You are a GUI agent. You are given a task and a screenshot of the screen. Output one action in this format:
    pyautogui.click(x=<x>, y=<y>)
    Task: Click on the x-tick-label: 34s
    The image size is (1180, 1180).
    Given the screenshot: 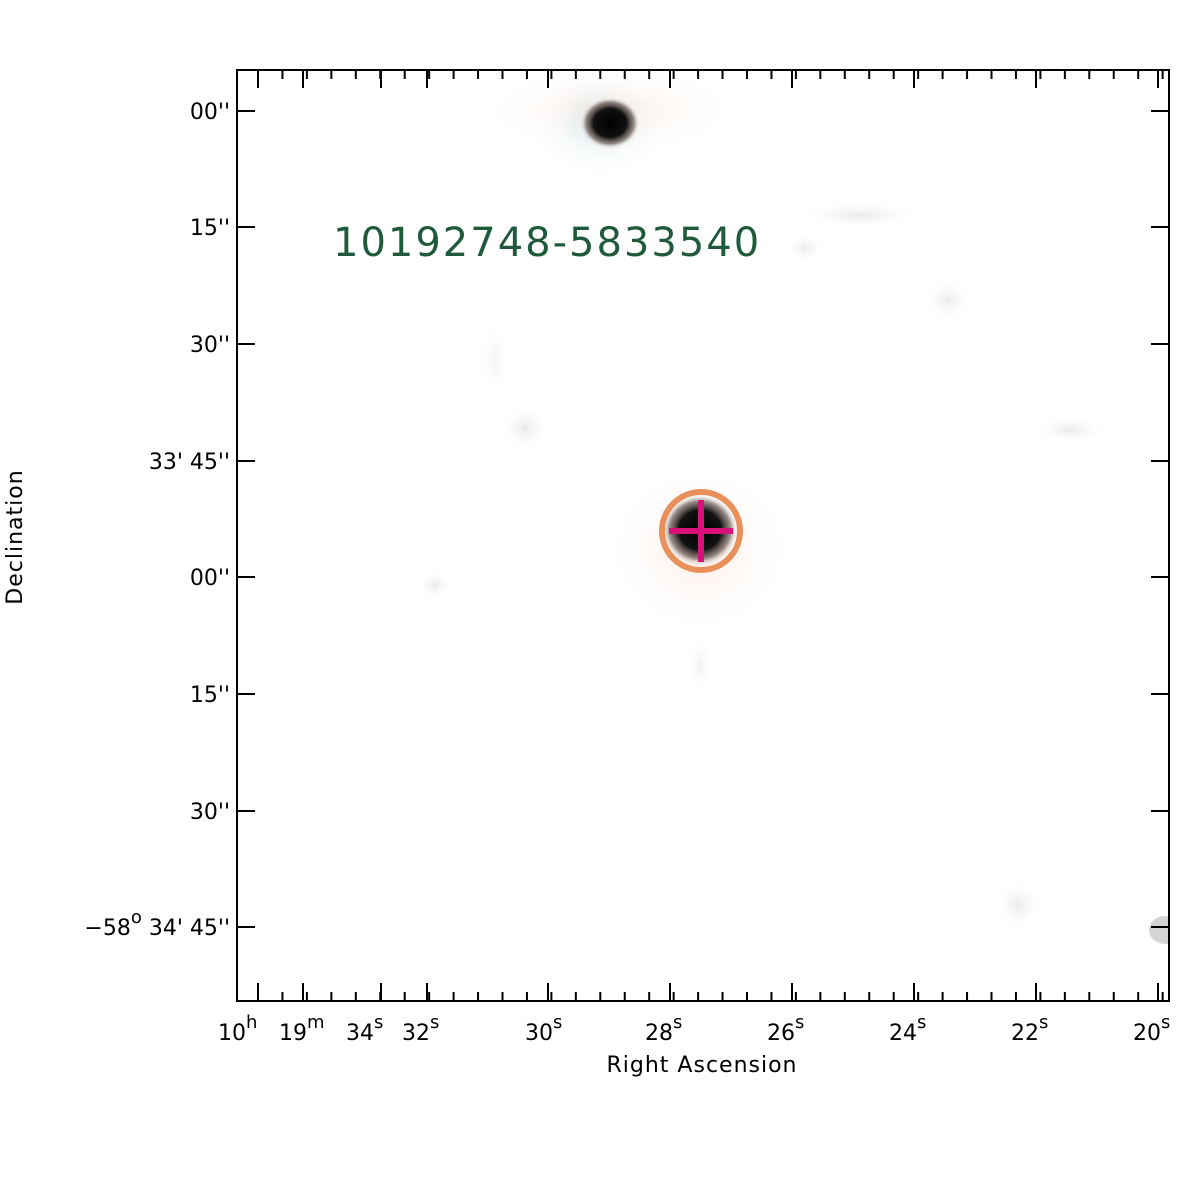 What is the action you would take?
    pyautogui.click(x=364, y=1029)
    